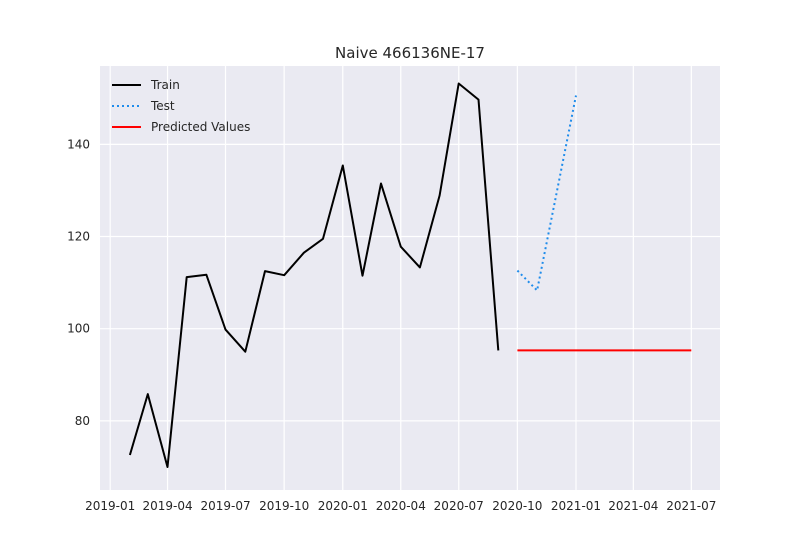  What do you see at coordinates (225, 506) in the screenshot?
I see `x-tick-label: 2019-07` at bounding box center [225, 506].